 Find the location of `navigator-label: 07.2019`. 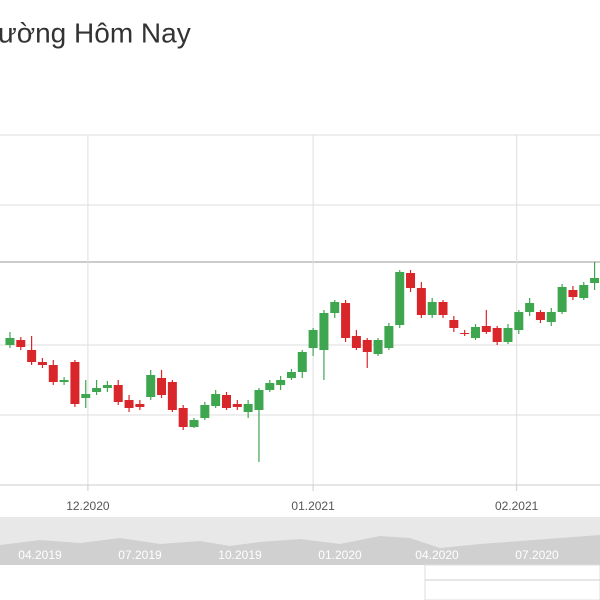

navigator-label: 07.2019 is located at coordinates (140, 555).